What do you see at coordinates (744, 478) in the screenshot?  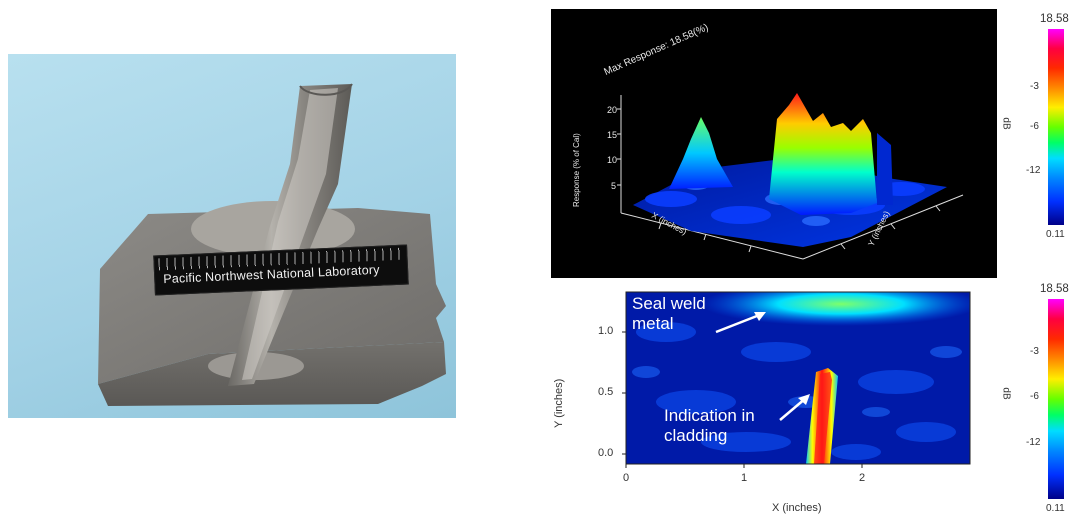 I see `x-tick-1: 1` at bounding box center [744, 478].